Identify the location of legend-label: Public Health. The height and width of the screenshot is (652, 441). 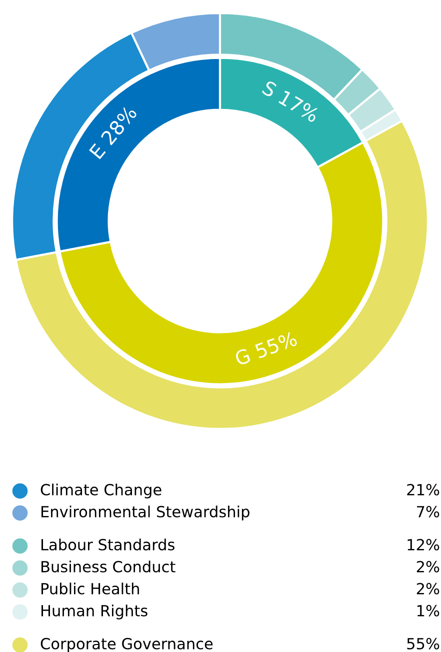
(90, 588).